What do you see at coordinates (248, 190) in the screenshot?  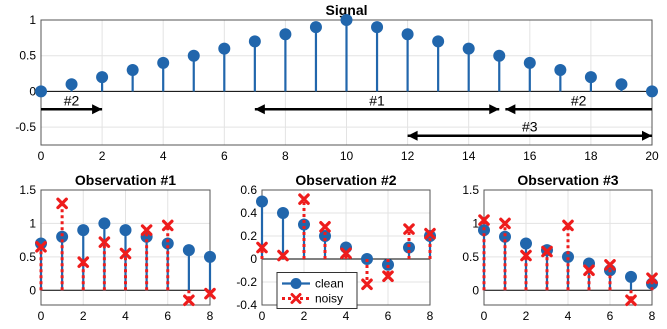 I see `y-tick-label: 0.6` at bounding box center [248, 190].